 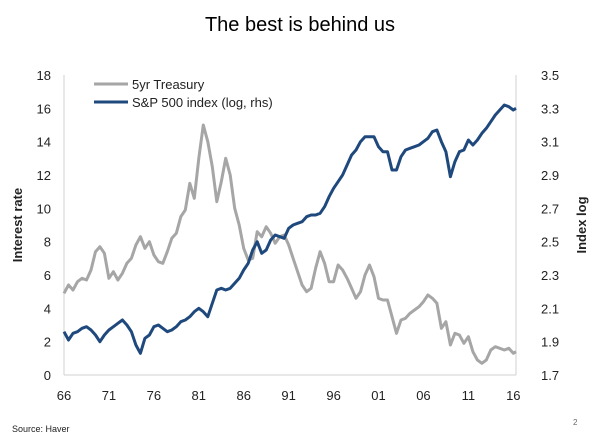 What do you see at coordinates (550, 175) in the screenshot?
I see `y2-tick-label: 2.9` at bounding box center [550, 175].